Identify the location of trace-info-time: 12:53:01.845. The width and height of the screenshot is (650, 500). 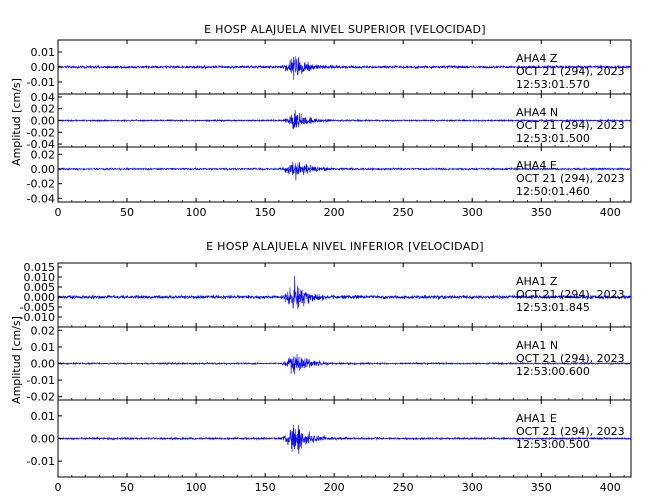
(553, 307).